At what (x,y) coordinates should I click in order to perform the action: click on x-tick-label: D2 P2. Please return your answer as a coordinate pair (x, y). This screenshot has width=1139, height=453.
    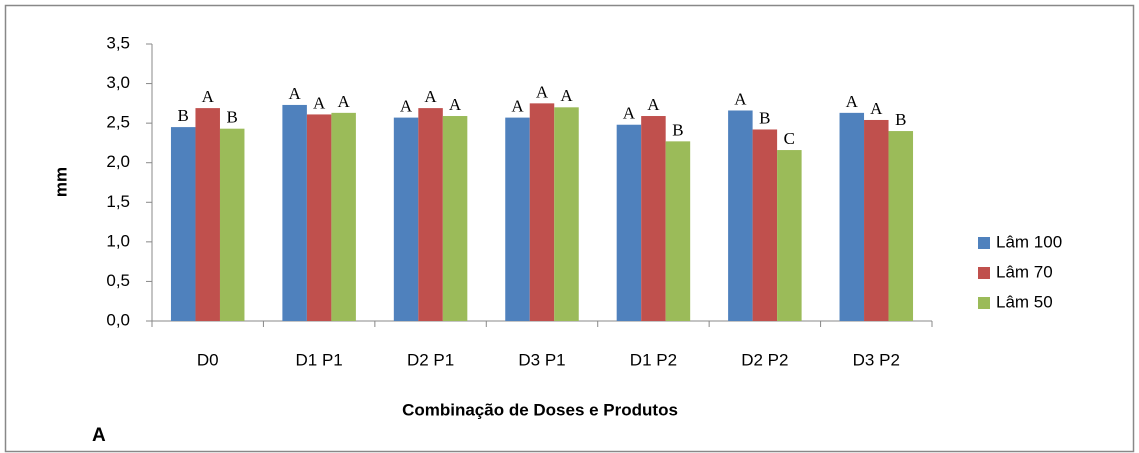
    Looking at the image, I should click on (764, 359).